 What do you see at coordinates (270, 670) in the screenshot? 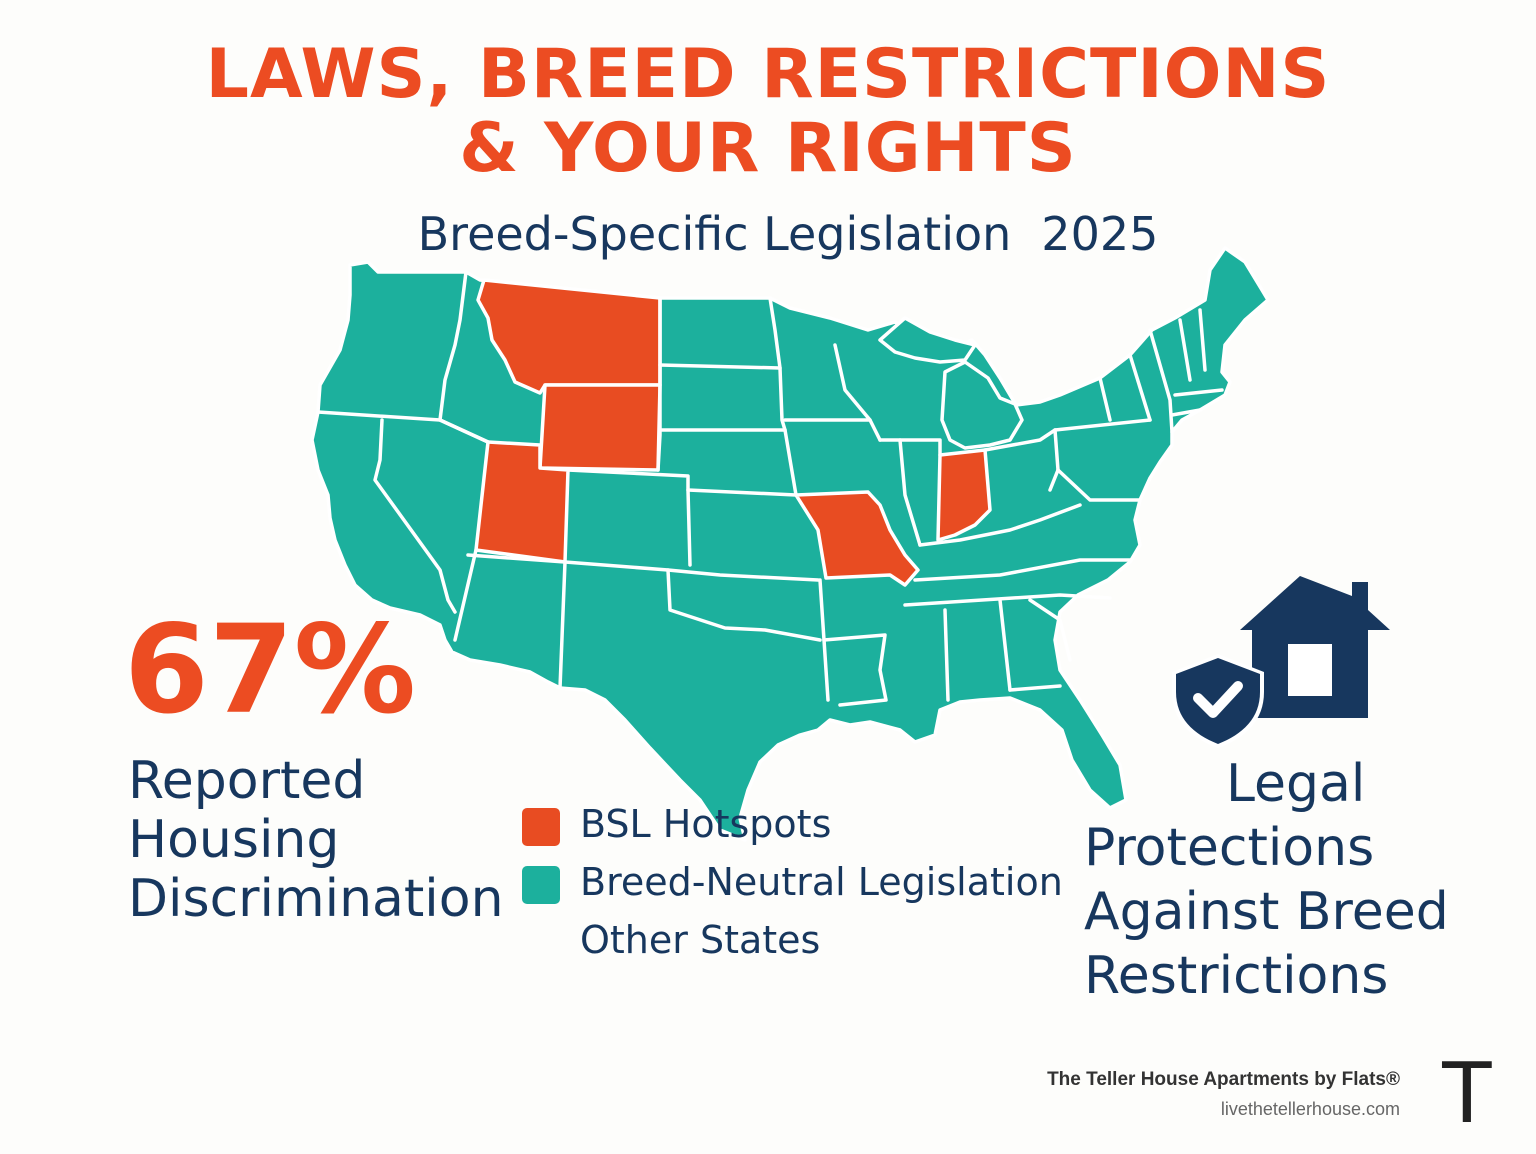
I see `stat-percentage: 67%` at bounding box center [270, 670].